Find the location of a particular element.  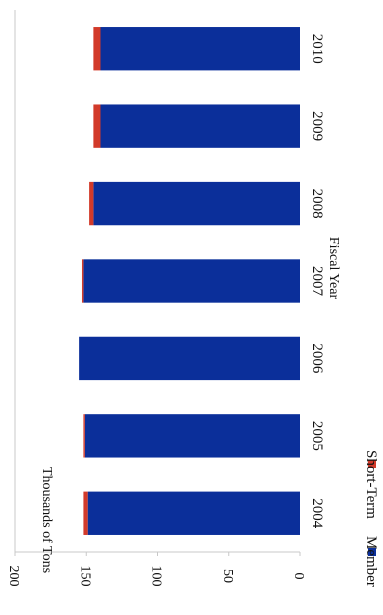

category-label: 2005 is located at coordinates (317, 436).